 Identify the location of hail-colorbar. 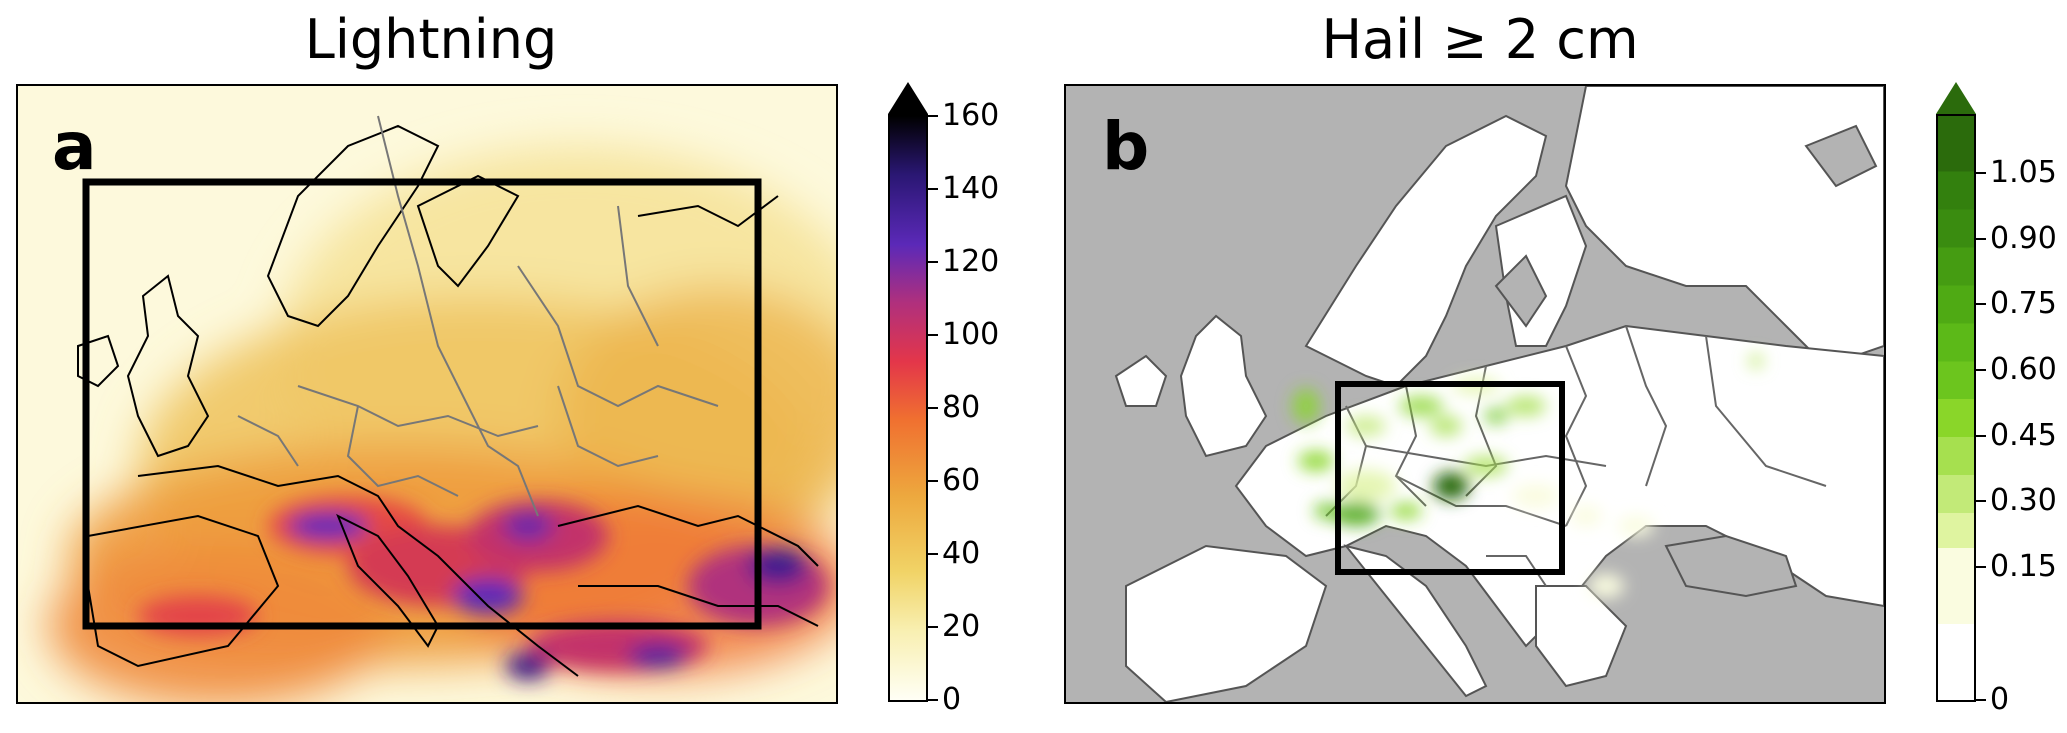
(1956, 408).